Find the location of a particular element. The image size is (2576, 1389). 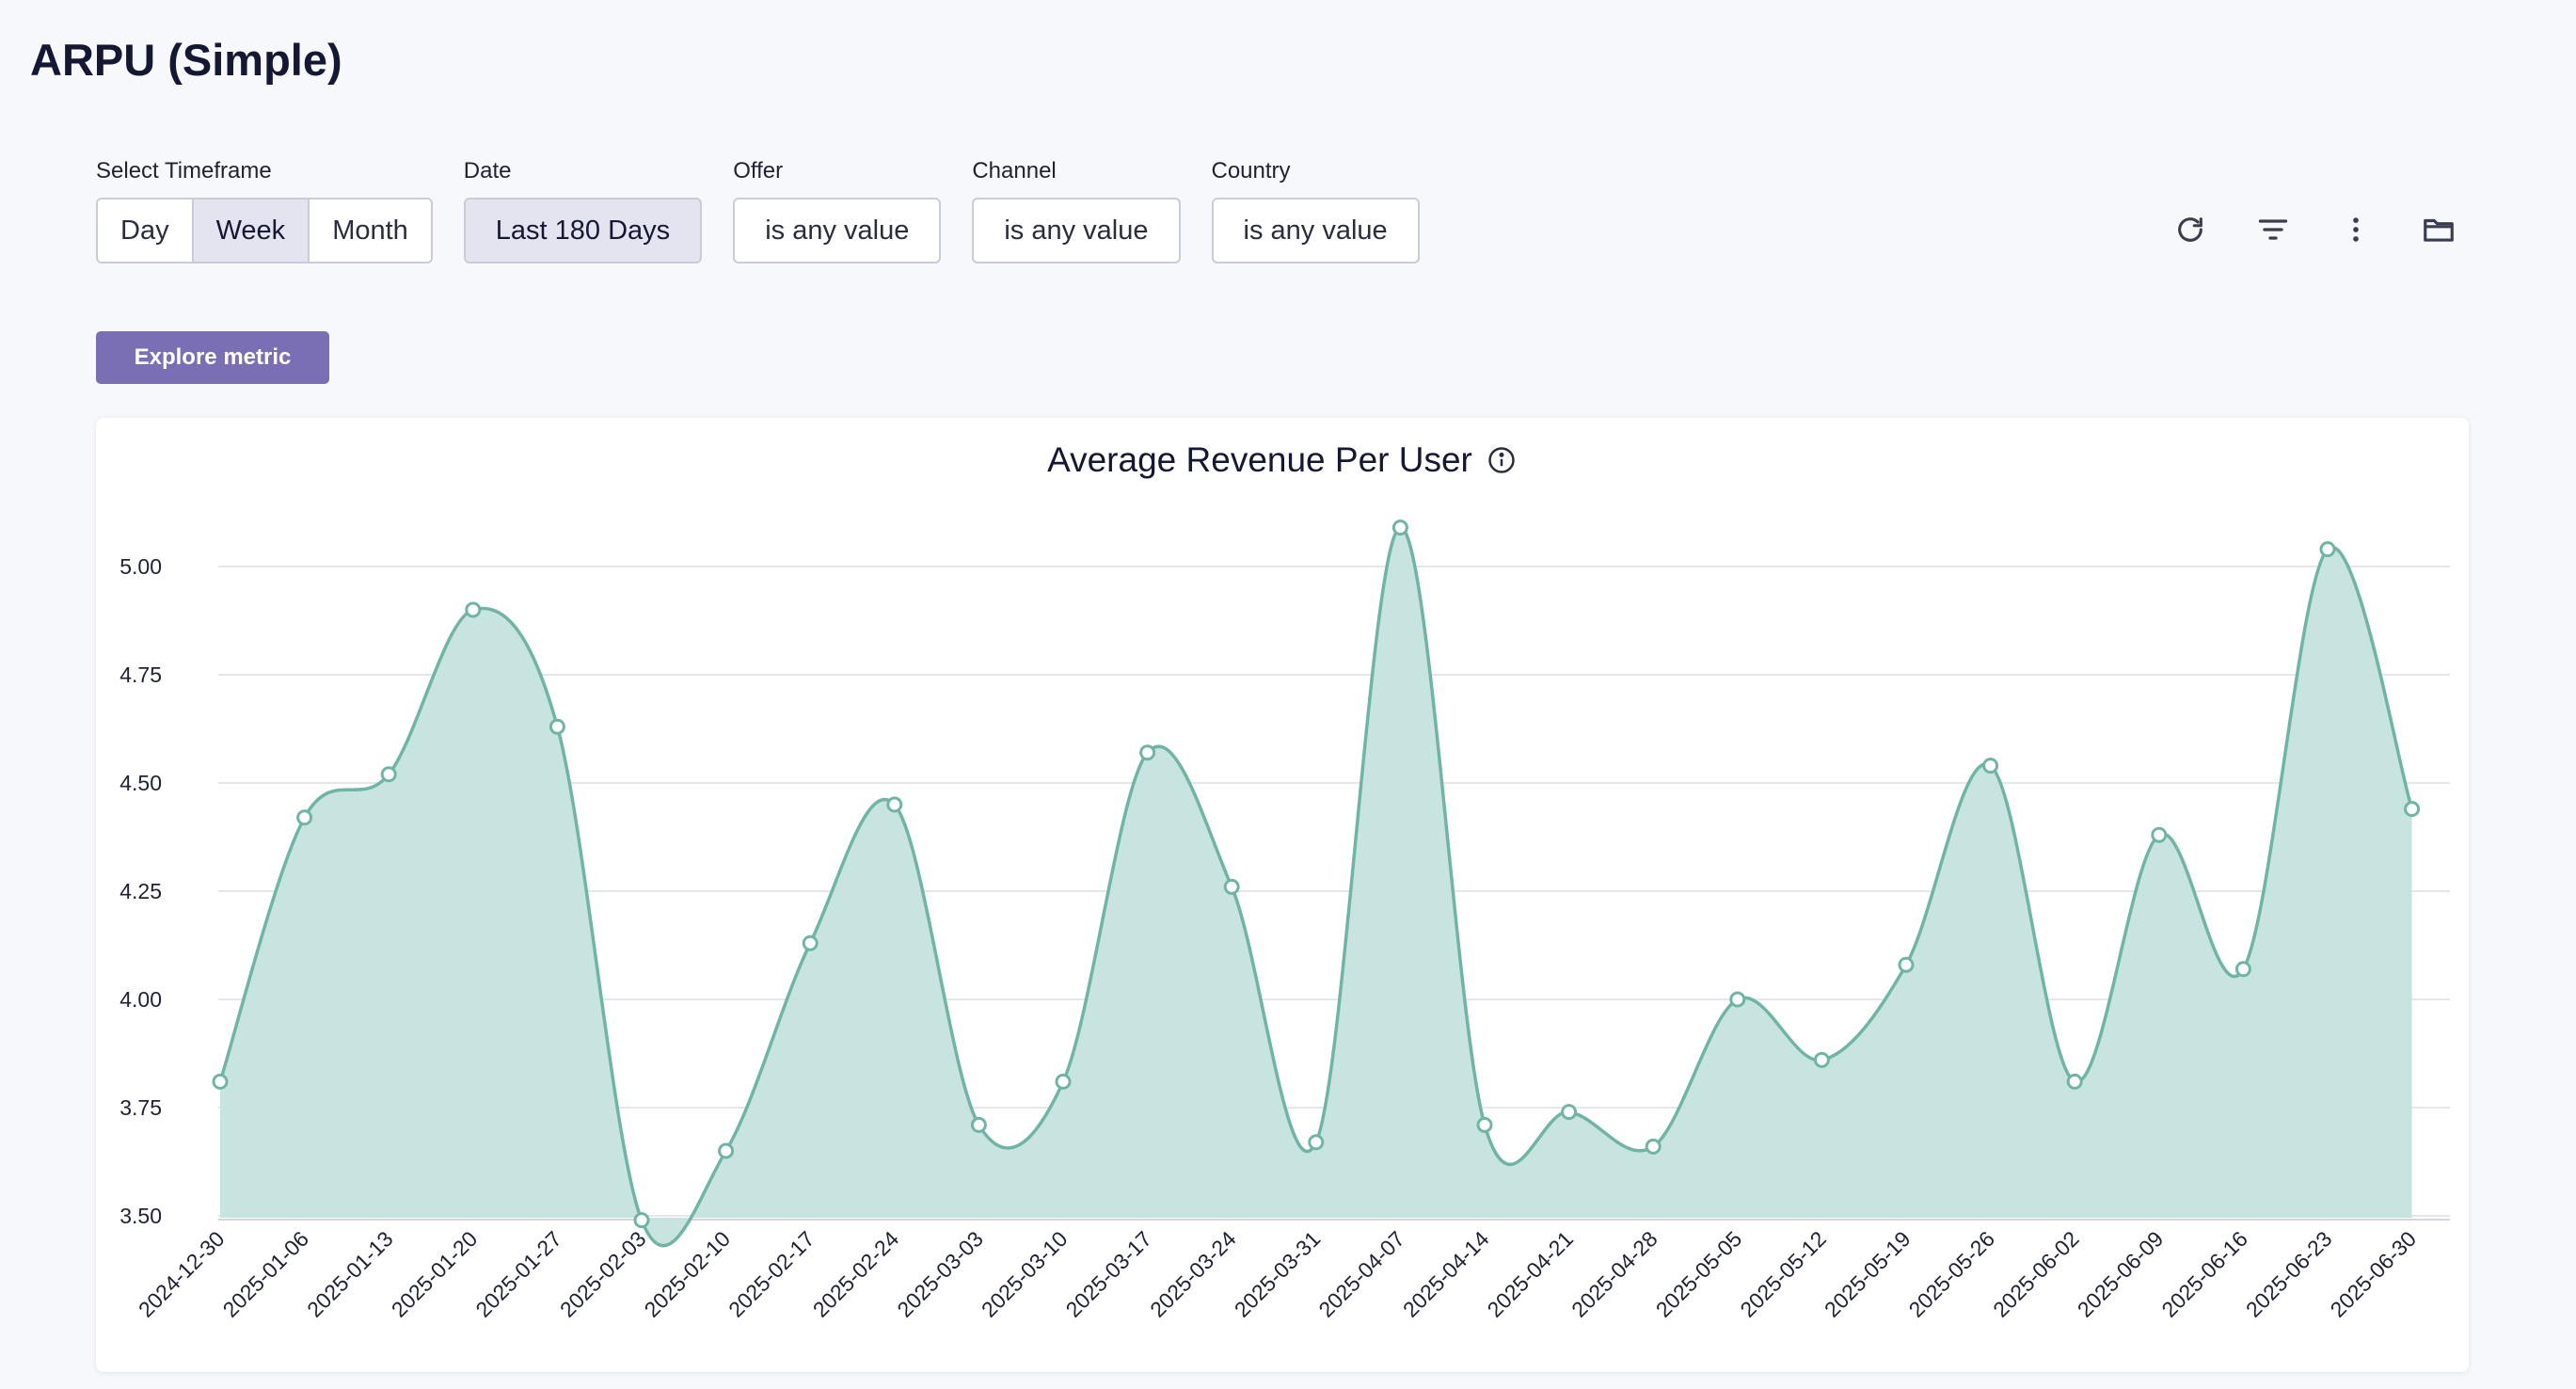

timeframe-month-button: Month is located at coordinates (370, 231).